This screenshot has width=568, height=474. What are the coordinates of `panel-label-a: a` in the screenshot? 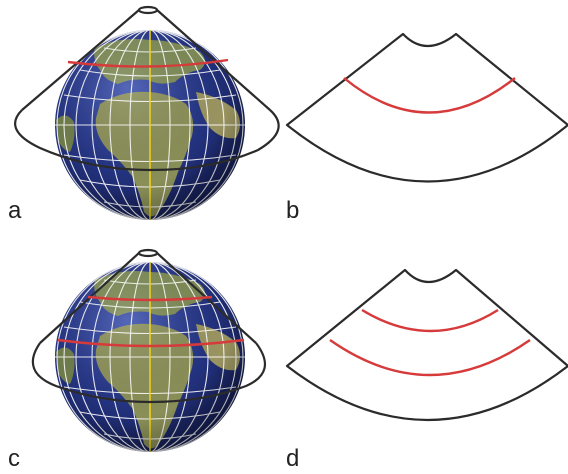 It's located at (15, 210).